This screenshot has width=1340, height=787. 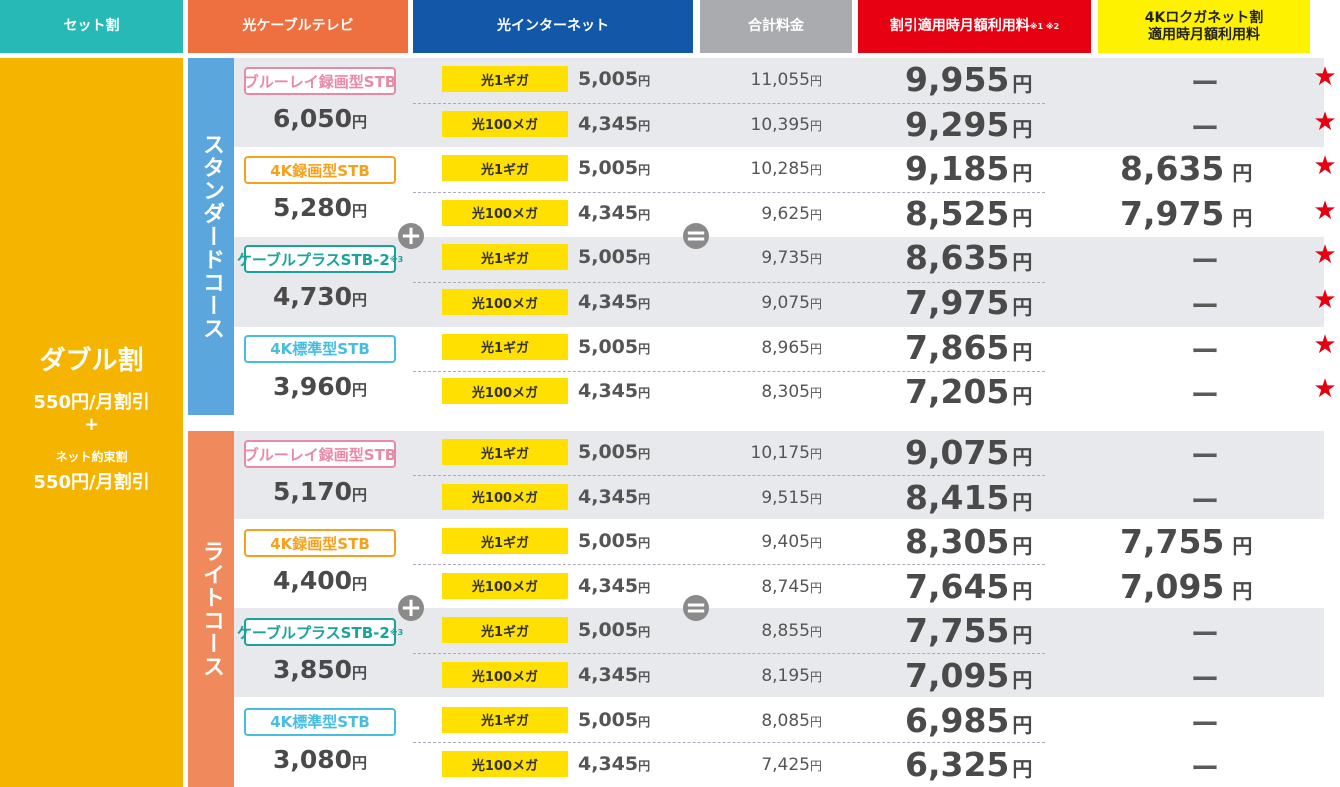 I want to click on light-discount-price: 7,645 円, so click(x=969, y=586).